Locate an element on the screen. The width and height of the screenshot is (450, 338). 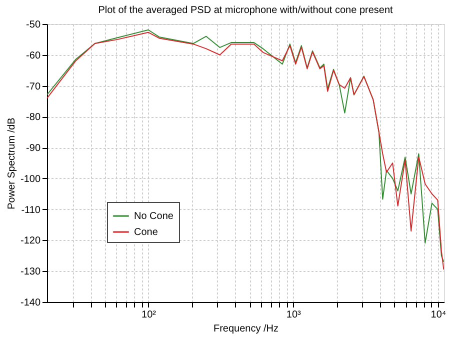
y-tick-label: -70 is located at coordinates (33, 86).